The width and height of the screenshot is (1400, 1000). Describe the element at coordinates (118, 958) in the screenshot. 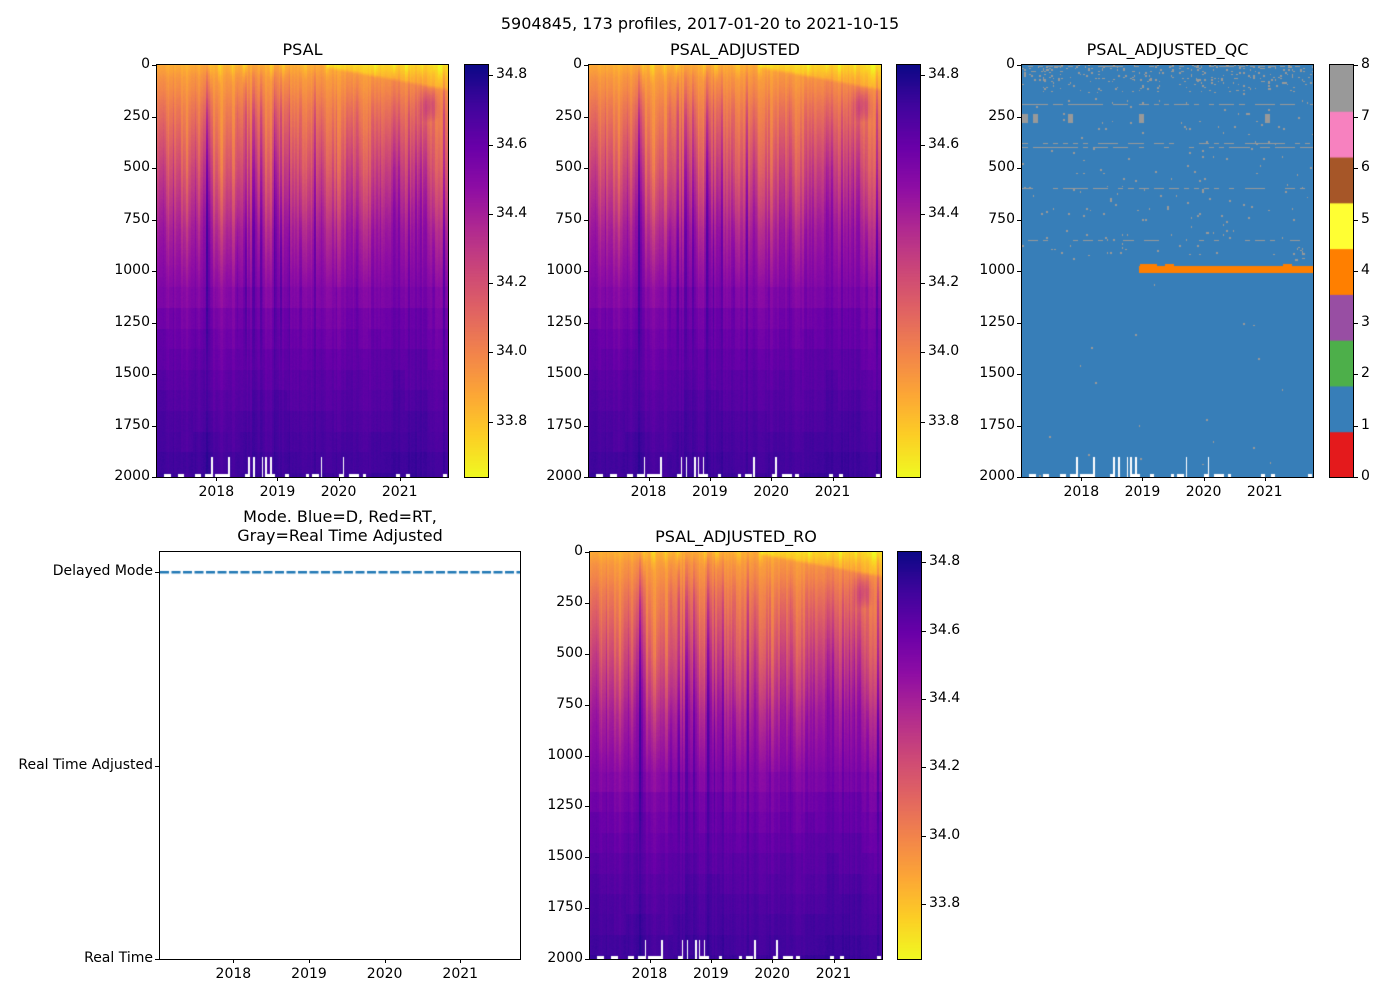

I see `mode-y-tick-label: Real Time` at that location.